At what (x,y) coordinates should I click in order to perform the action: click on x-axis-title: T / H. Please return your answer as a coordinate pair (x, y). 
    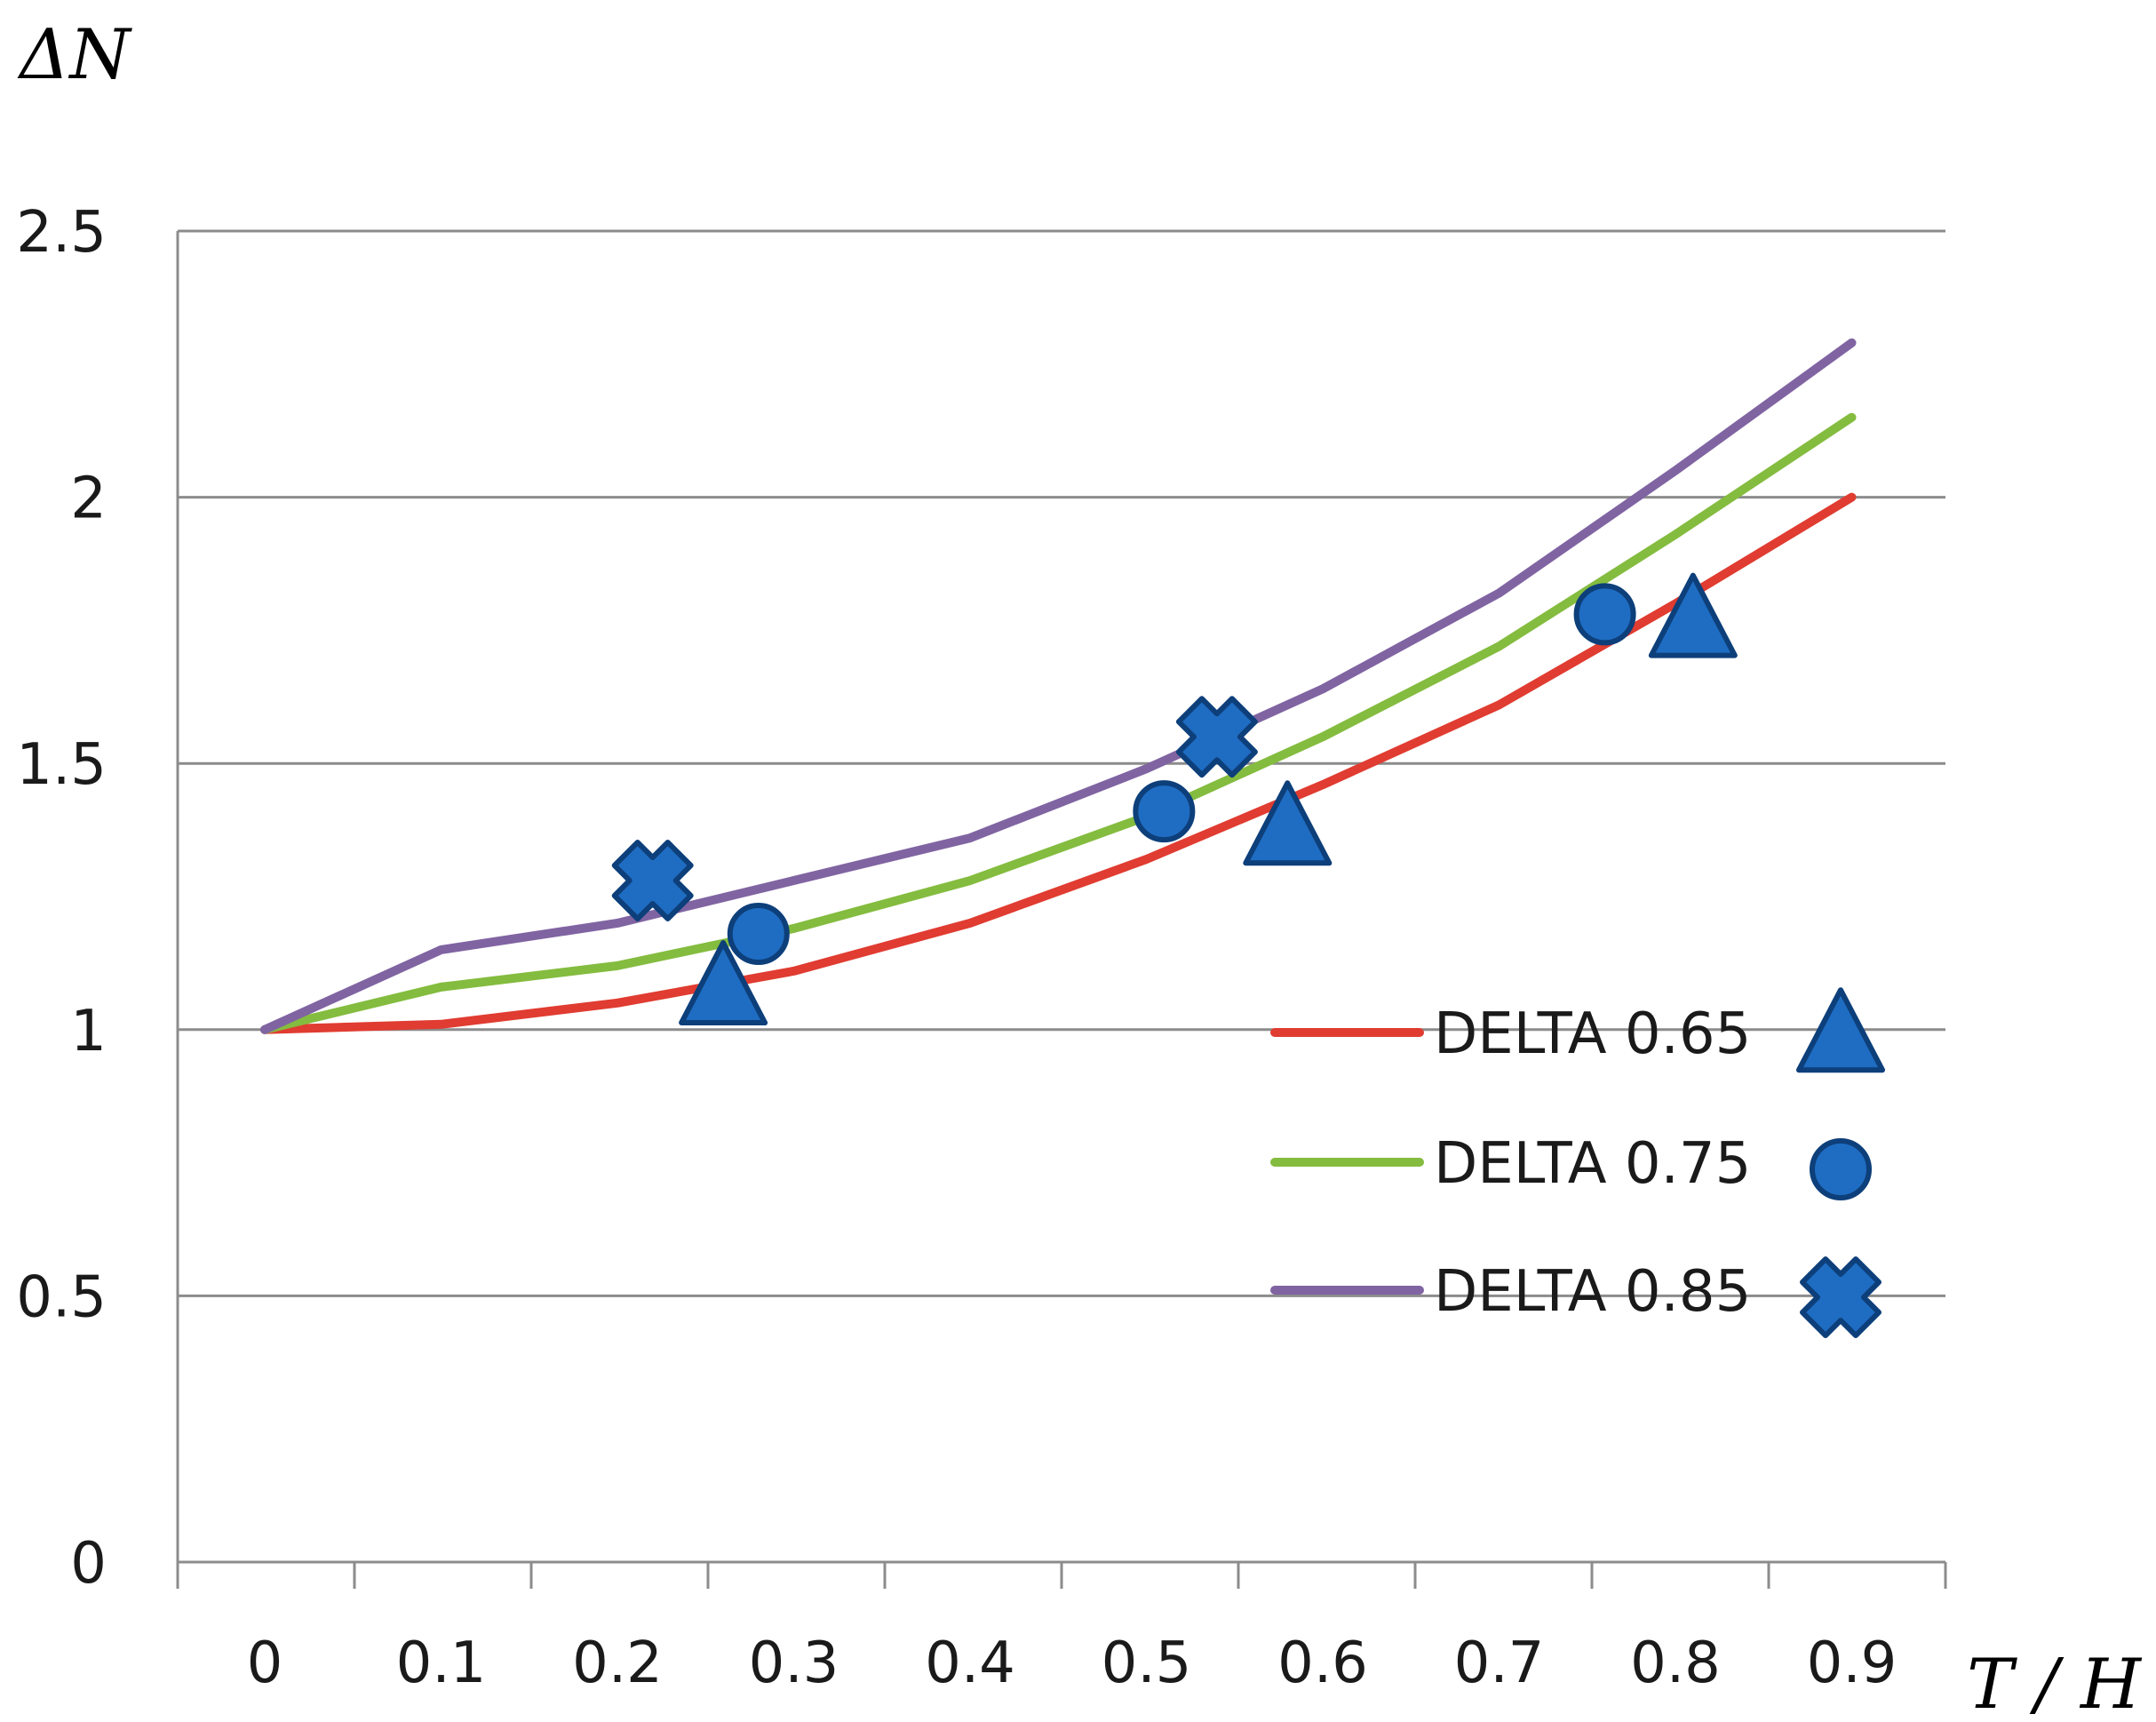
    Looking at the image, I should click on (2055, 1684).